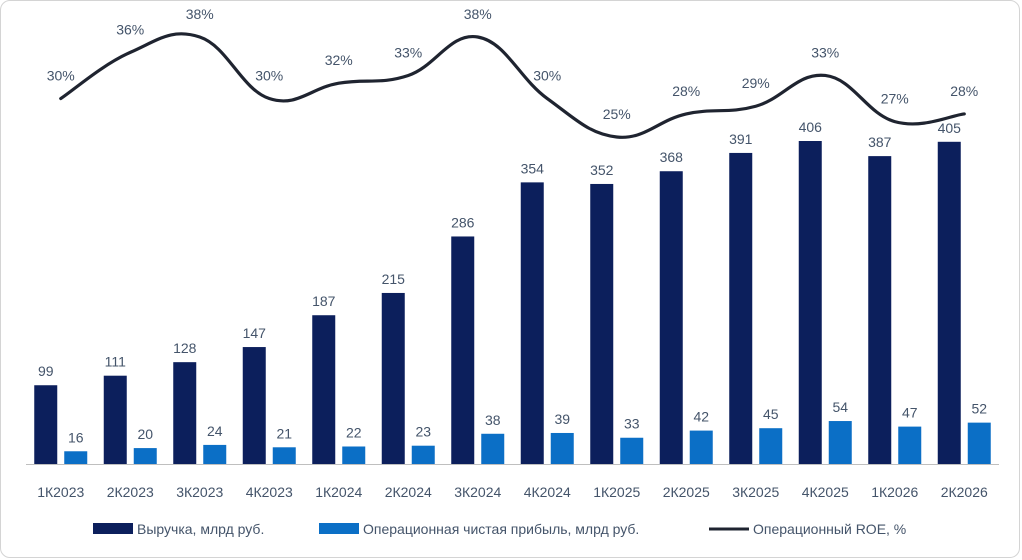 The height and width of the screenshot is (560, 1022). What do you see at coordinates (616, 492) in the screenshot?
I see `x-tick-label: 1К2025` at bounding box center [616, 492].